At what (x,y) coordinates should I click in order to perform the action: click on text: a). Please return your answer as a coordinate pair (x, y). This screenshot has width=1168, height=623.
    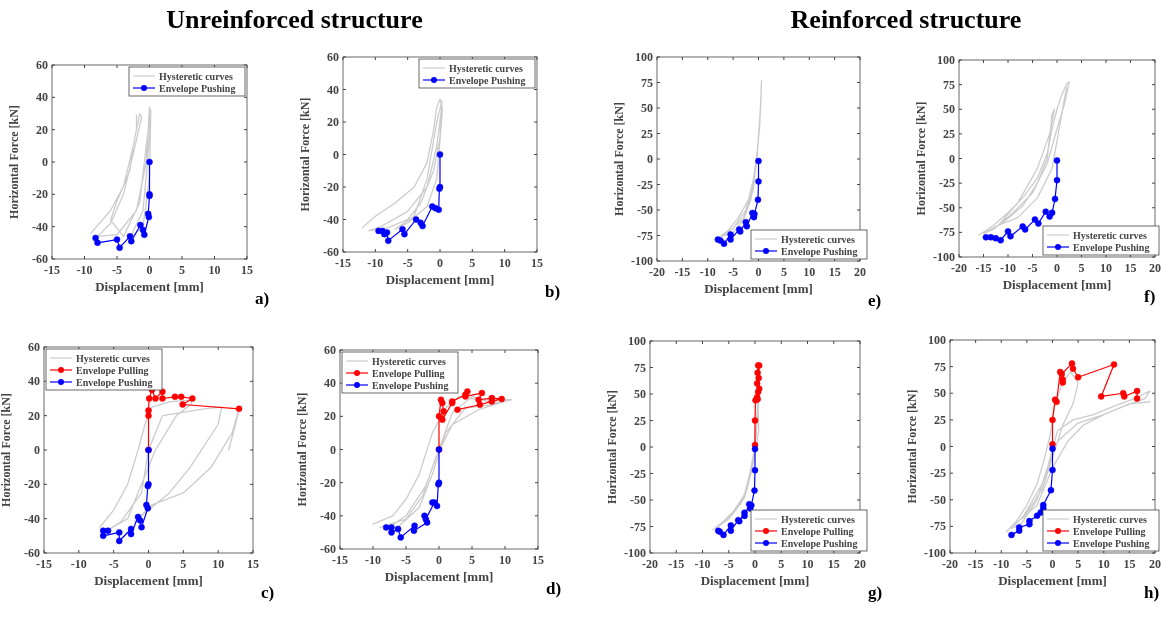
    Looking at the image, I should click on (262, 298).